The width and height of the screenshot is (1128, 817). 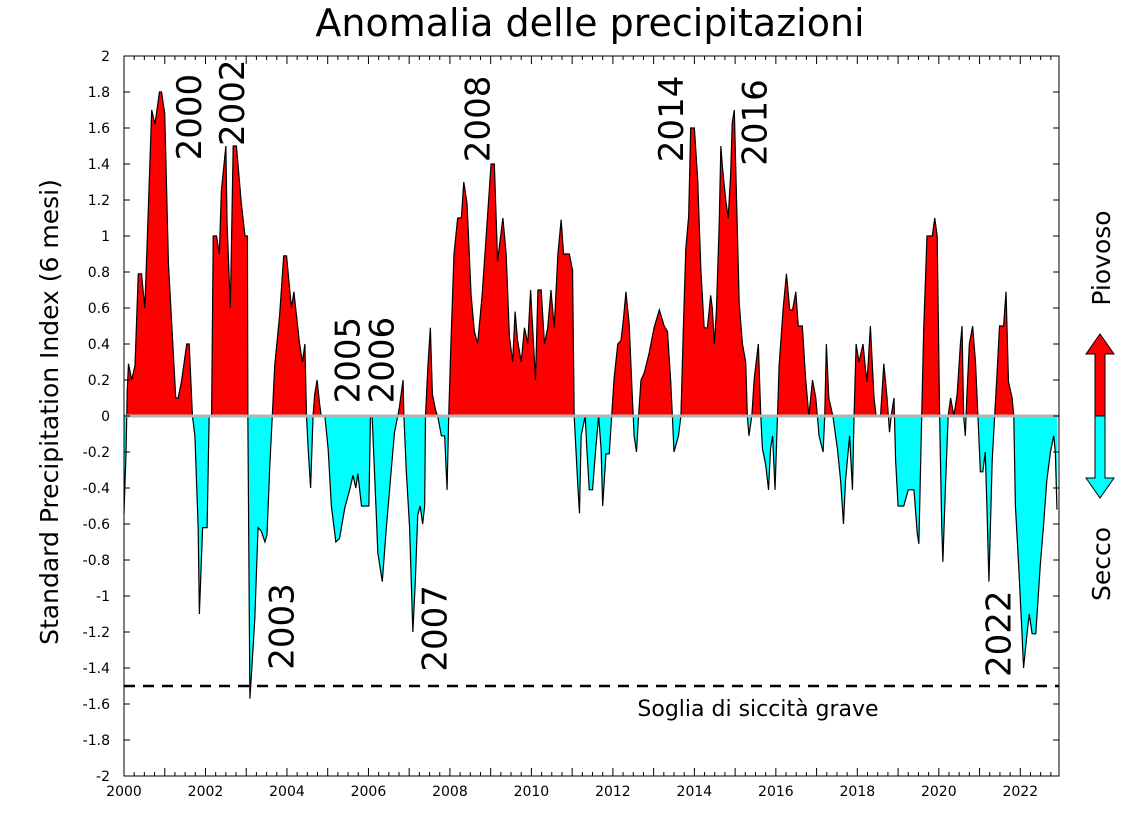 I want to click on x-tick-label: 2020, so click(x=939, y=792).